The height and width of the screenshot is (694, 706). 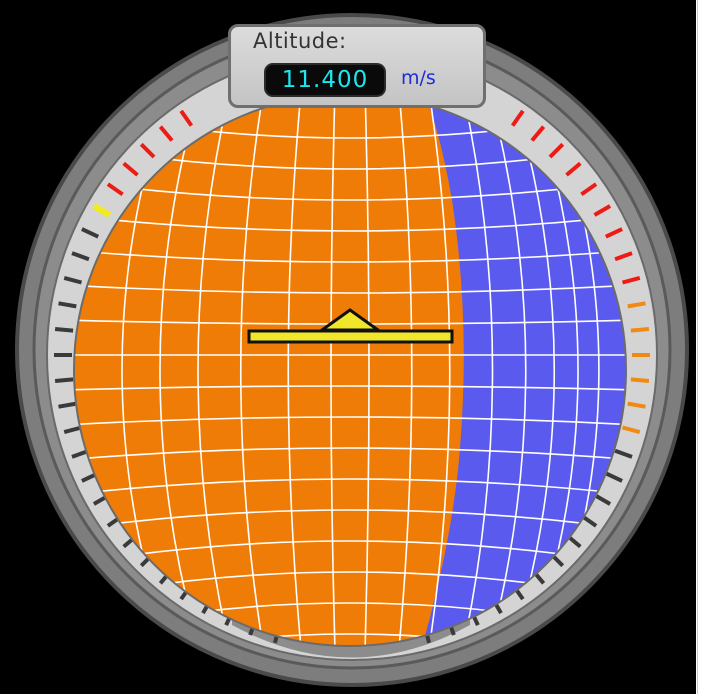 What do you see at coordinates (697, 347) in the screenshot?
I see `window-edge-line` at bounding box center [697, 347].